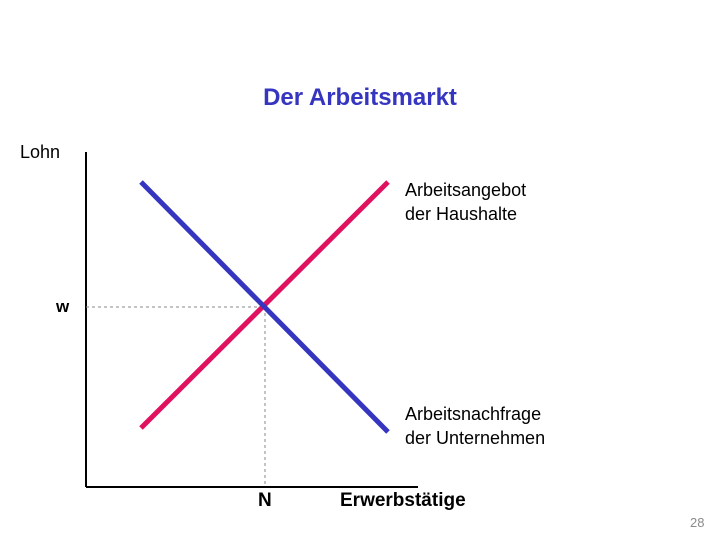 Image resolution: width=720 pixels, height=540 pixels. I want to click on supply-label-line2: der Haushalte, so click(461, 214).